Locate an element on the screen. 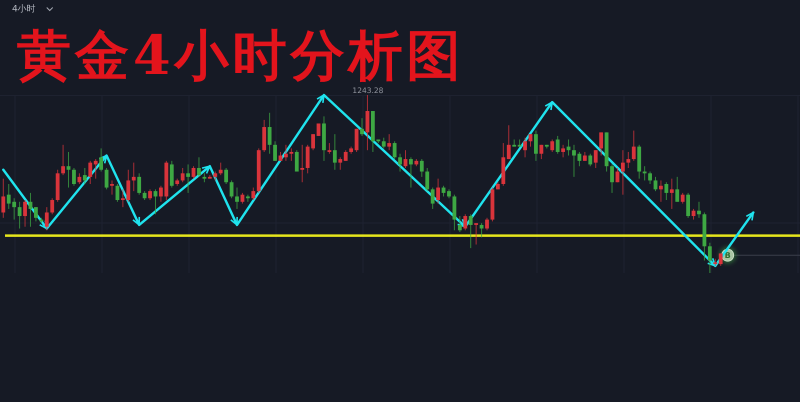  chart-title: 黄金4小时分析图 is located at coordinates (241, 55).